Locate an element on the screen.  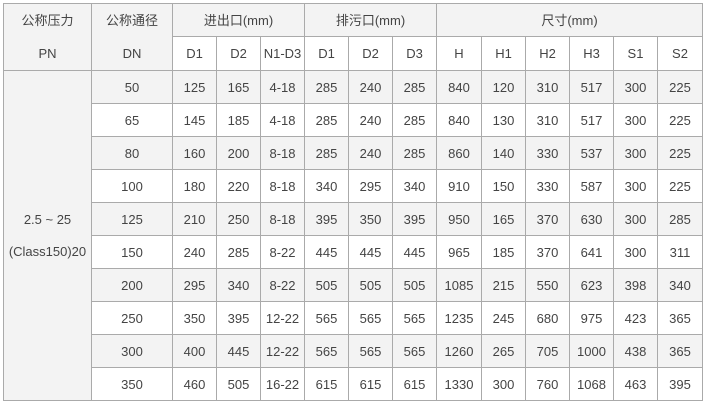
table-cell: 130 is located at coordinates (503, 120).